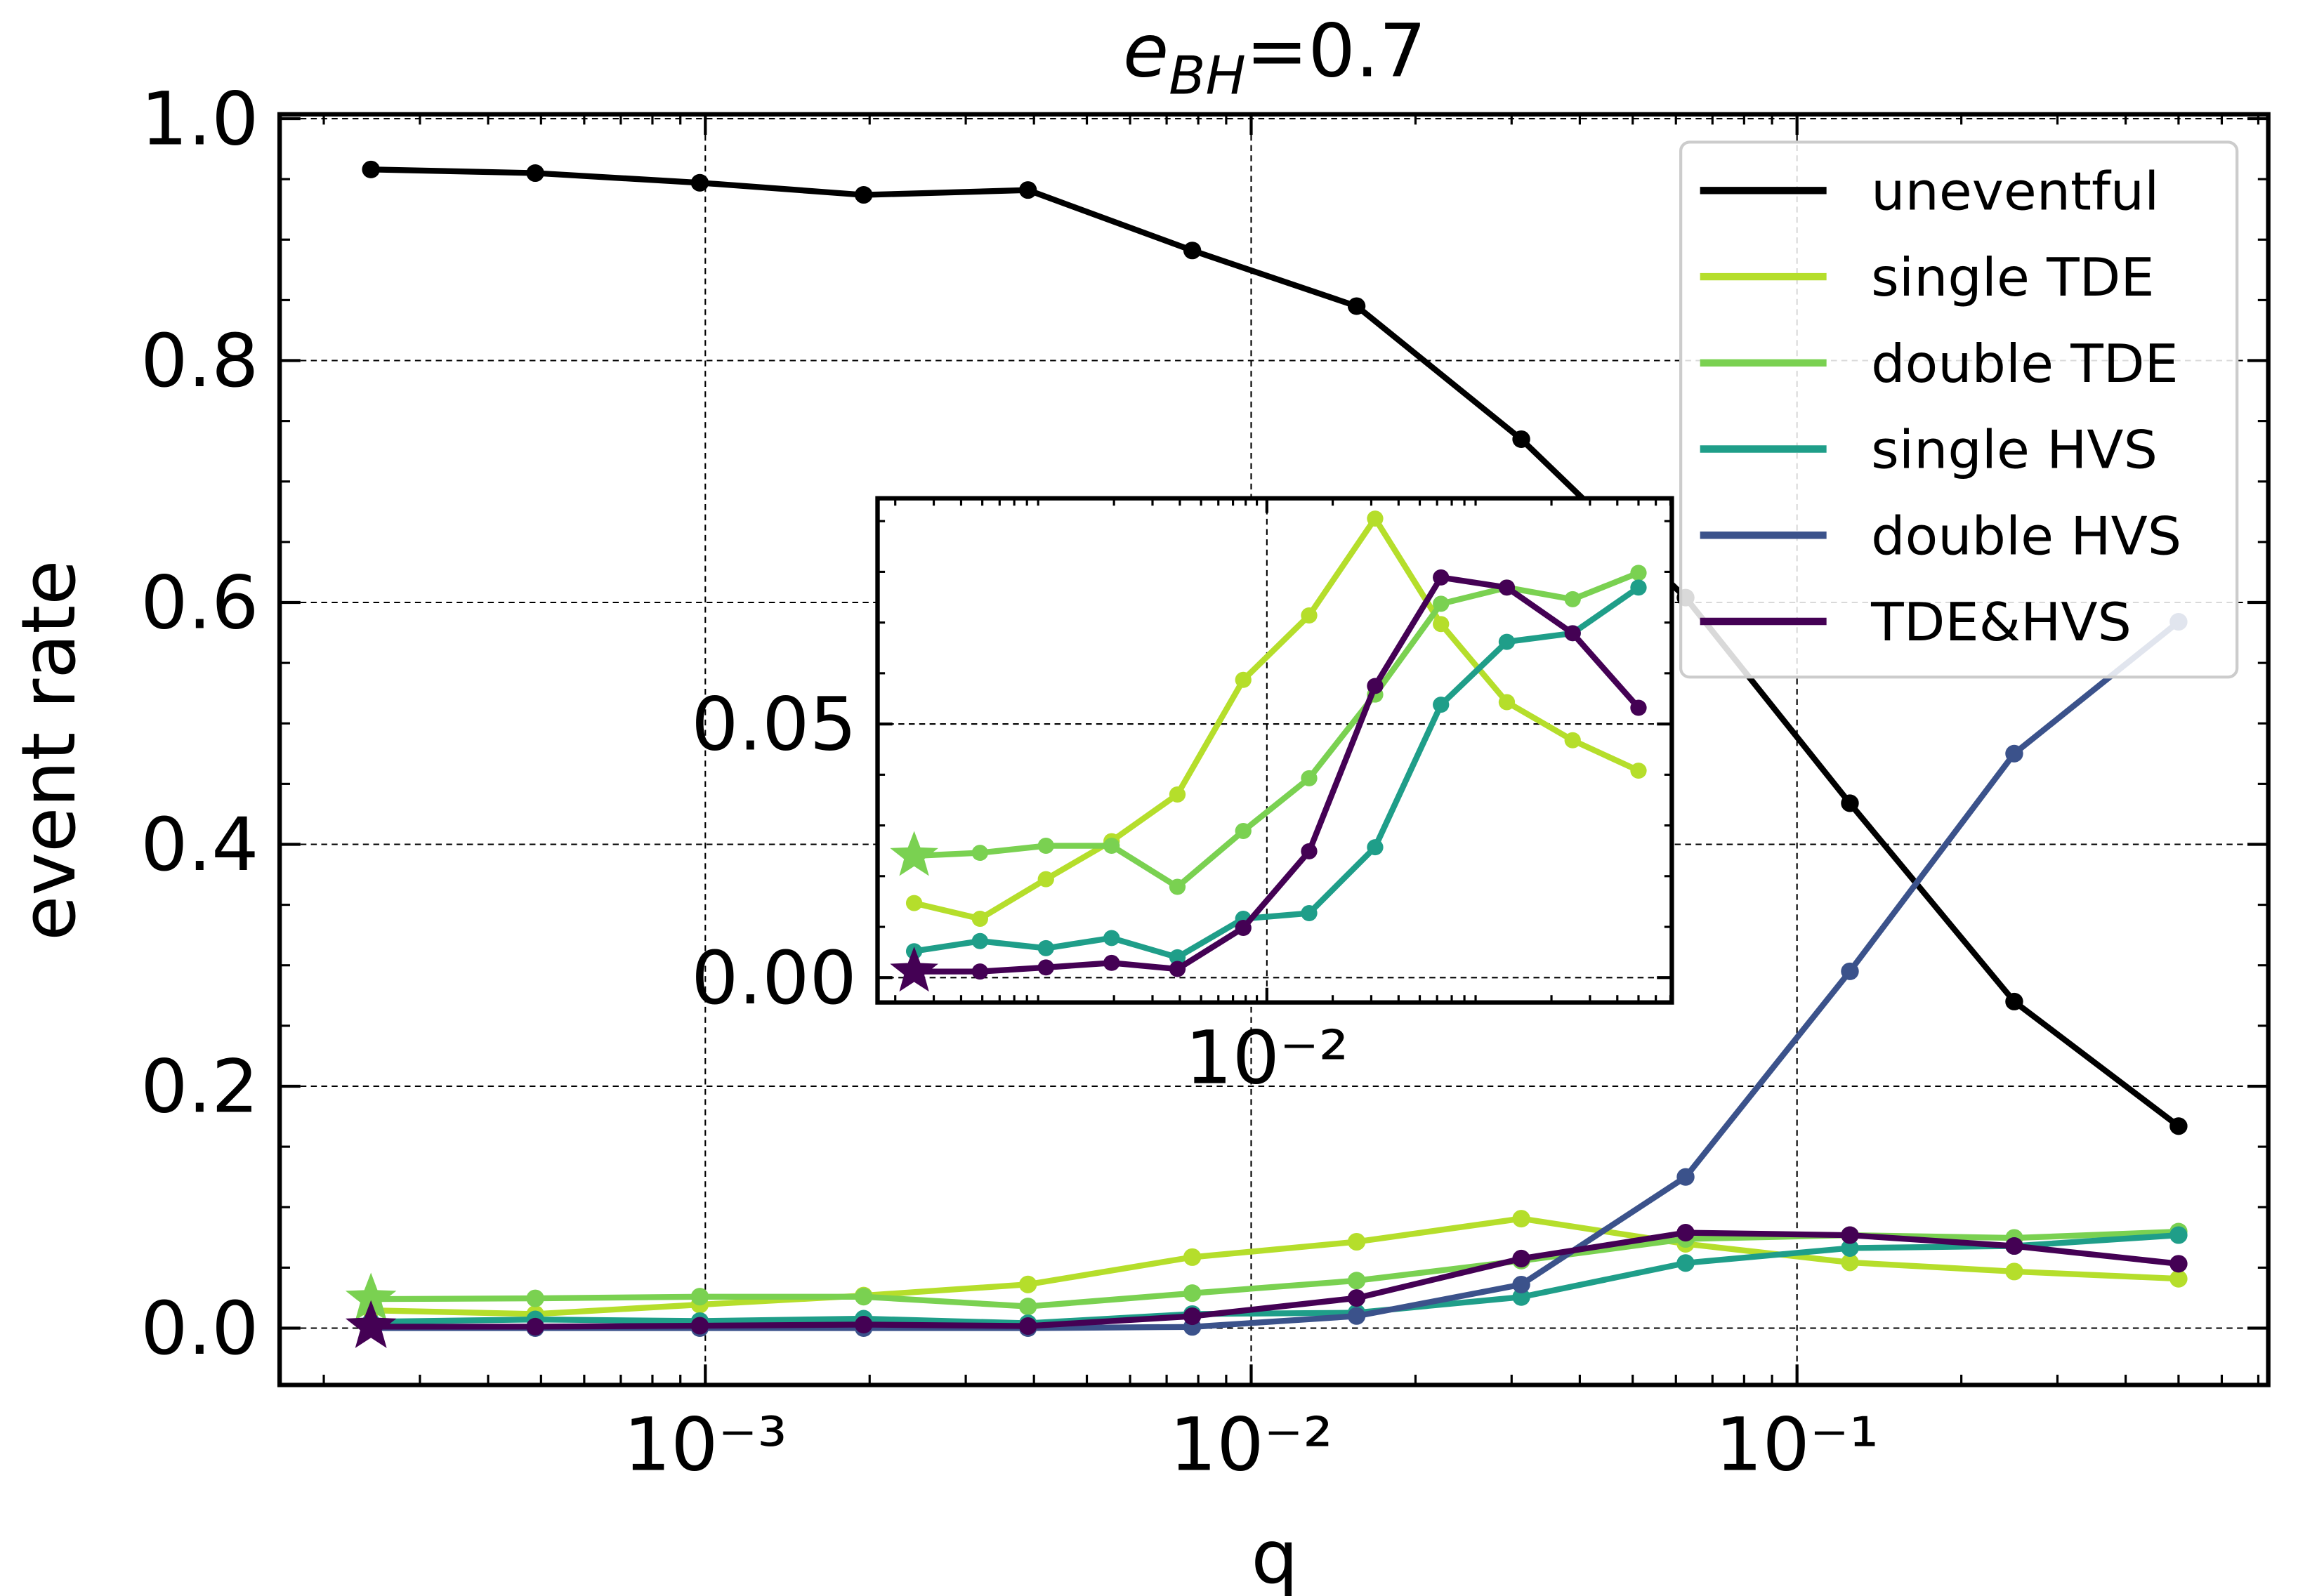  Describe the element at coordinates (706, 1444) in the screenshot. I see `x-tick-label: 10⁻³` at that location.